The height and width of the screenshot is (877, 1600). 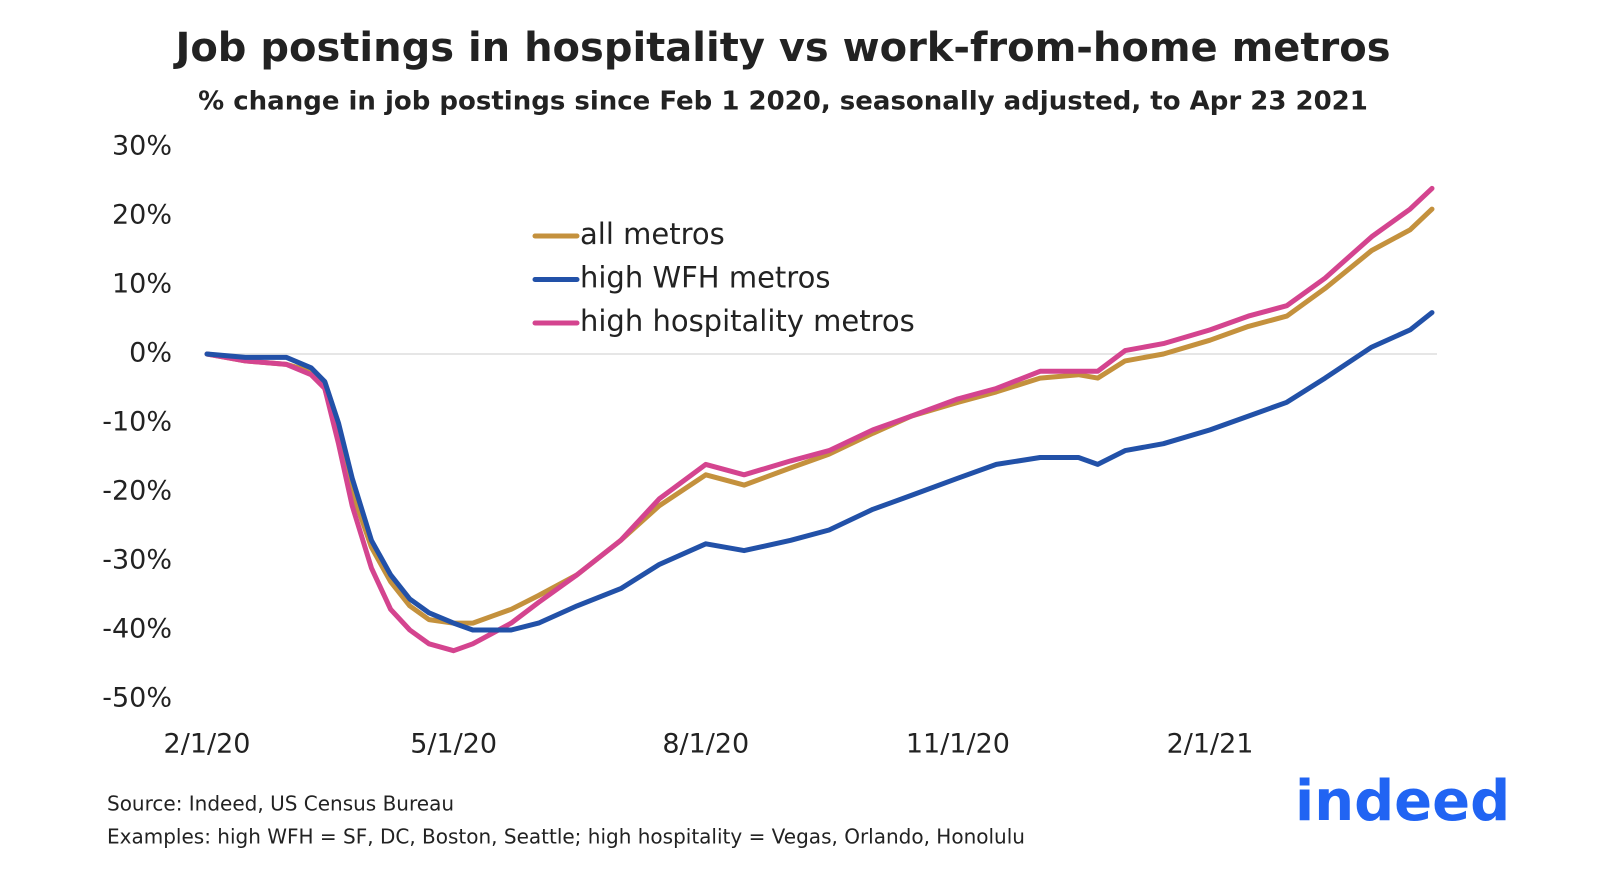 What do you see at coordinates (137, 560) in the screenshot?
I see `y-tick-label: -30%` at bounding box center [137, 560].